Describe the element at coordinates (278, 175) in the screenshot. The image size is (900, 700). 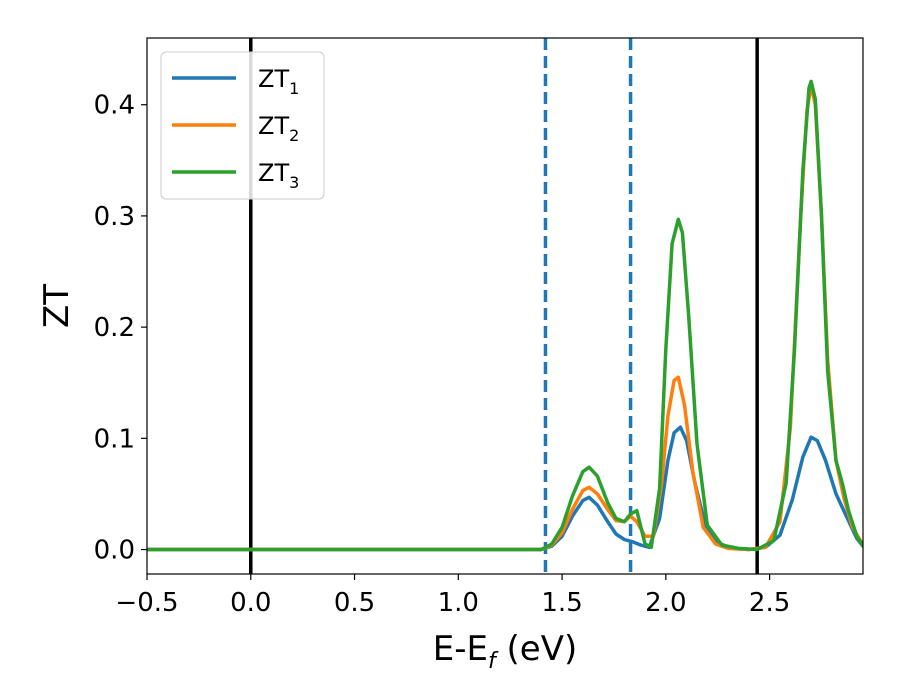
I see `legend-label-zt3: ZT3` at that location.